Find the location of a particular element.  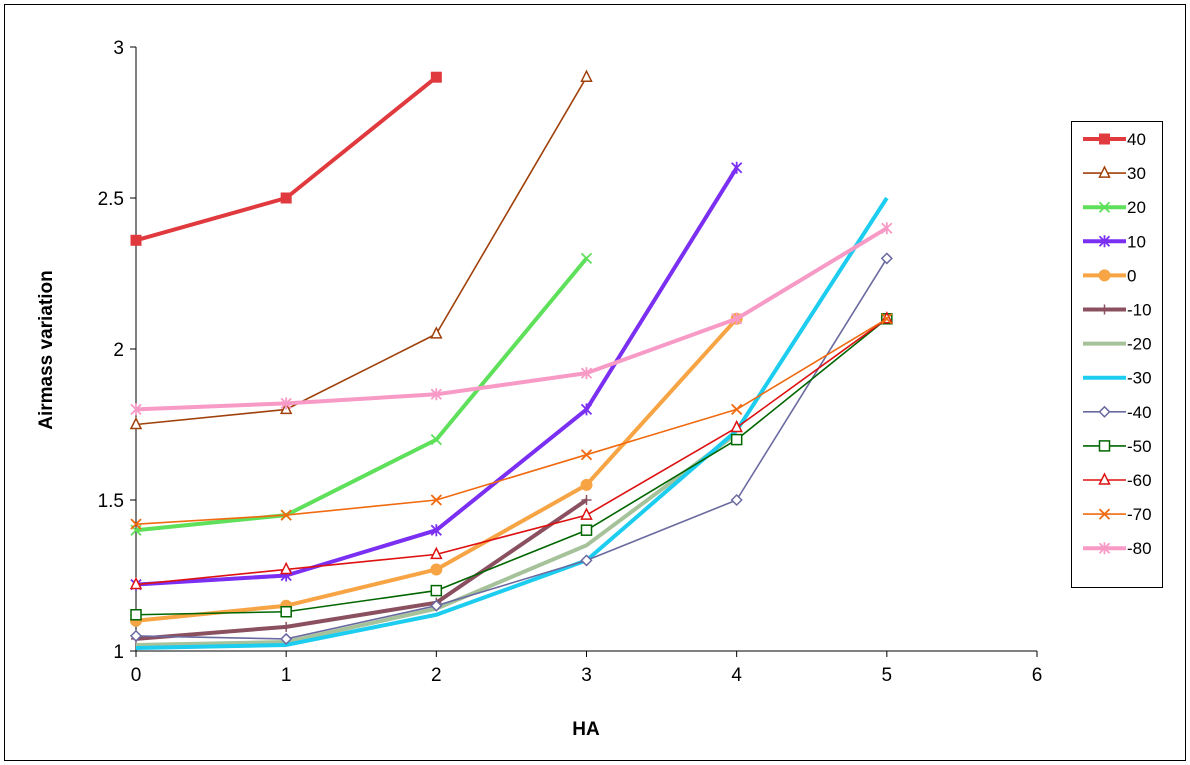

y-tick-label: 1.5 is located at coordinates (111, 501).